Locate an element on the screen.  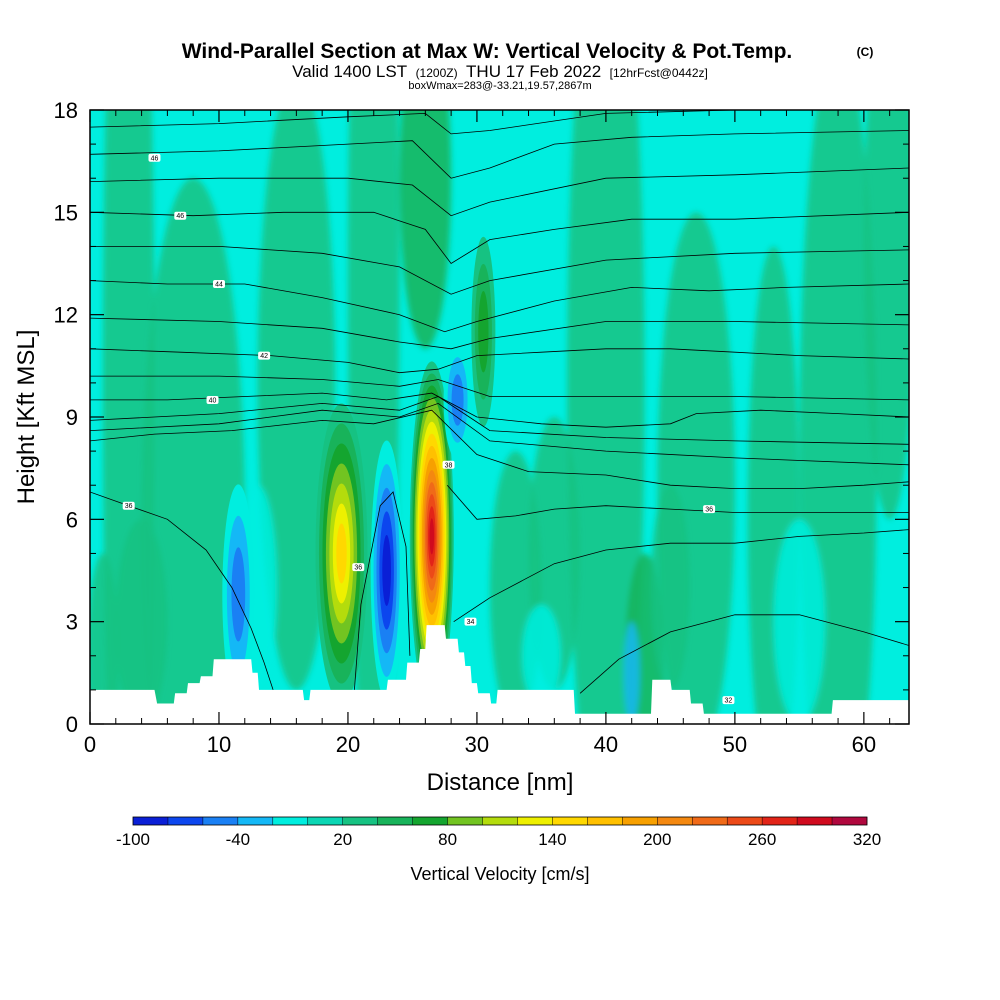
y-axis-label: Height [Kft MSL] is located at coordinates (26, 417).